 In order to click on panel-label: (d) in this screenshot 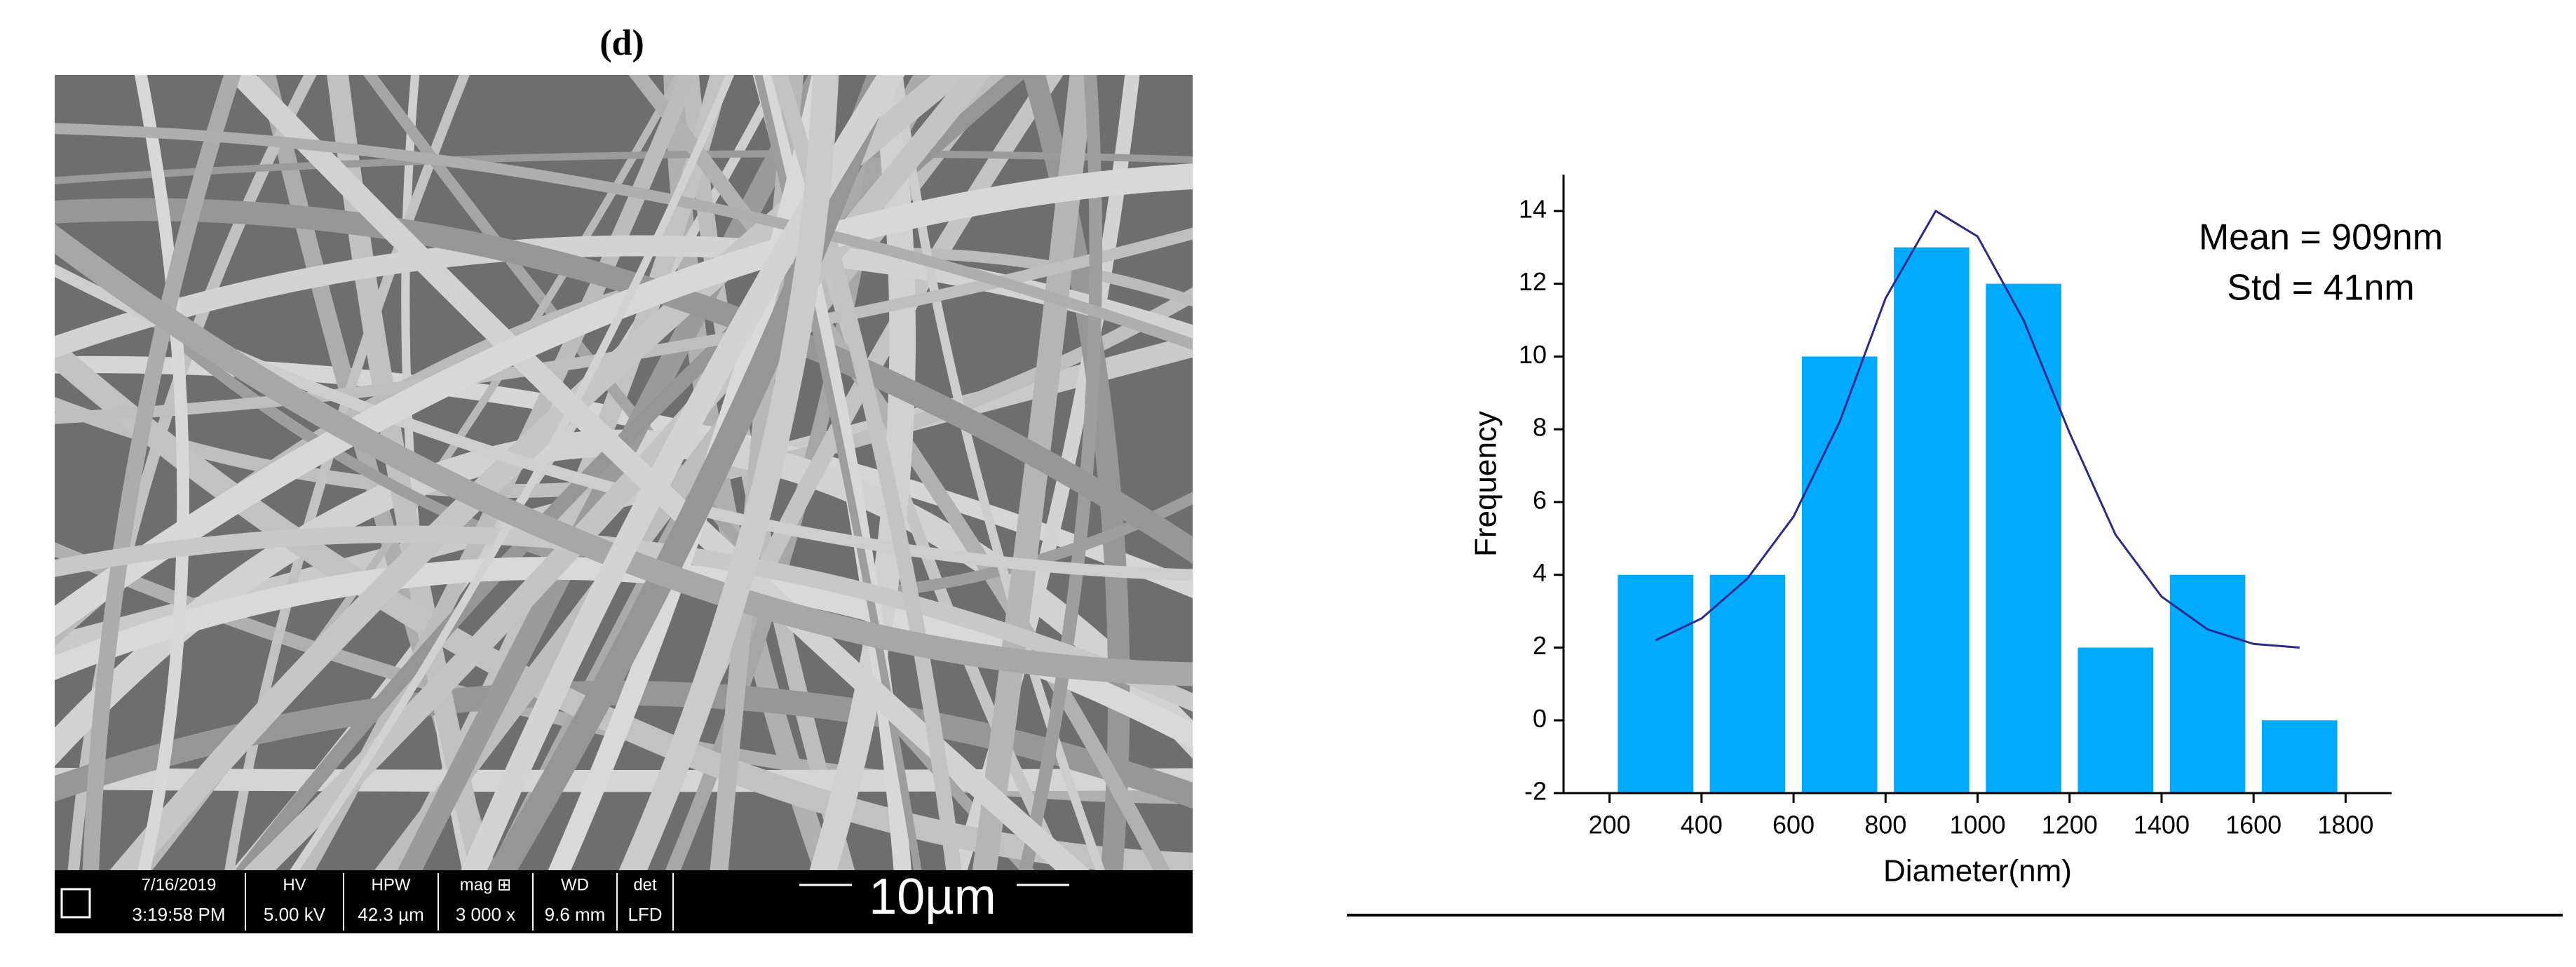, I will do `click(621, 43)`.